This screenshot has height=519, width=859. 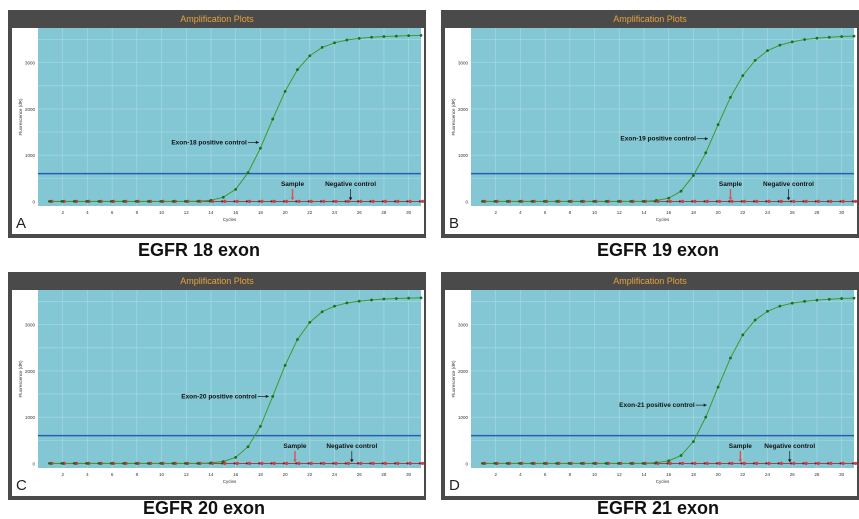 I want to click on annotation-positive-control: Exon-18 positive control, so click(x=209, y=142).